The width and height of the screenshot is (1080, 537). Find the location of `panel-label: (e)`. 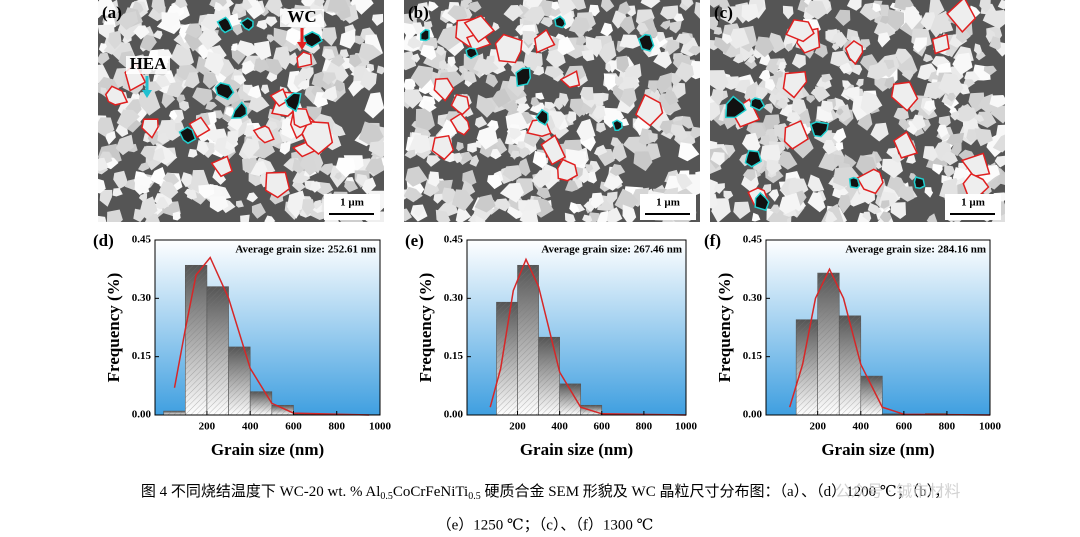

panel-label: (e) is located at coordinates (414, 240).